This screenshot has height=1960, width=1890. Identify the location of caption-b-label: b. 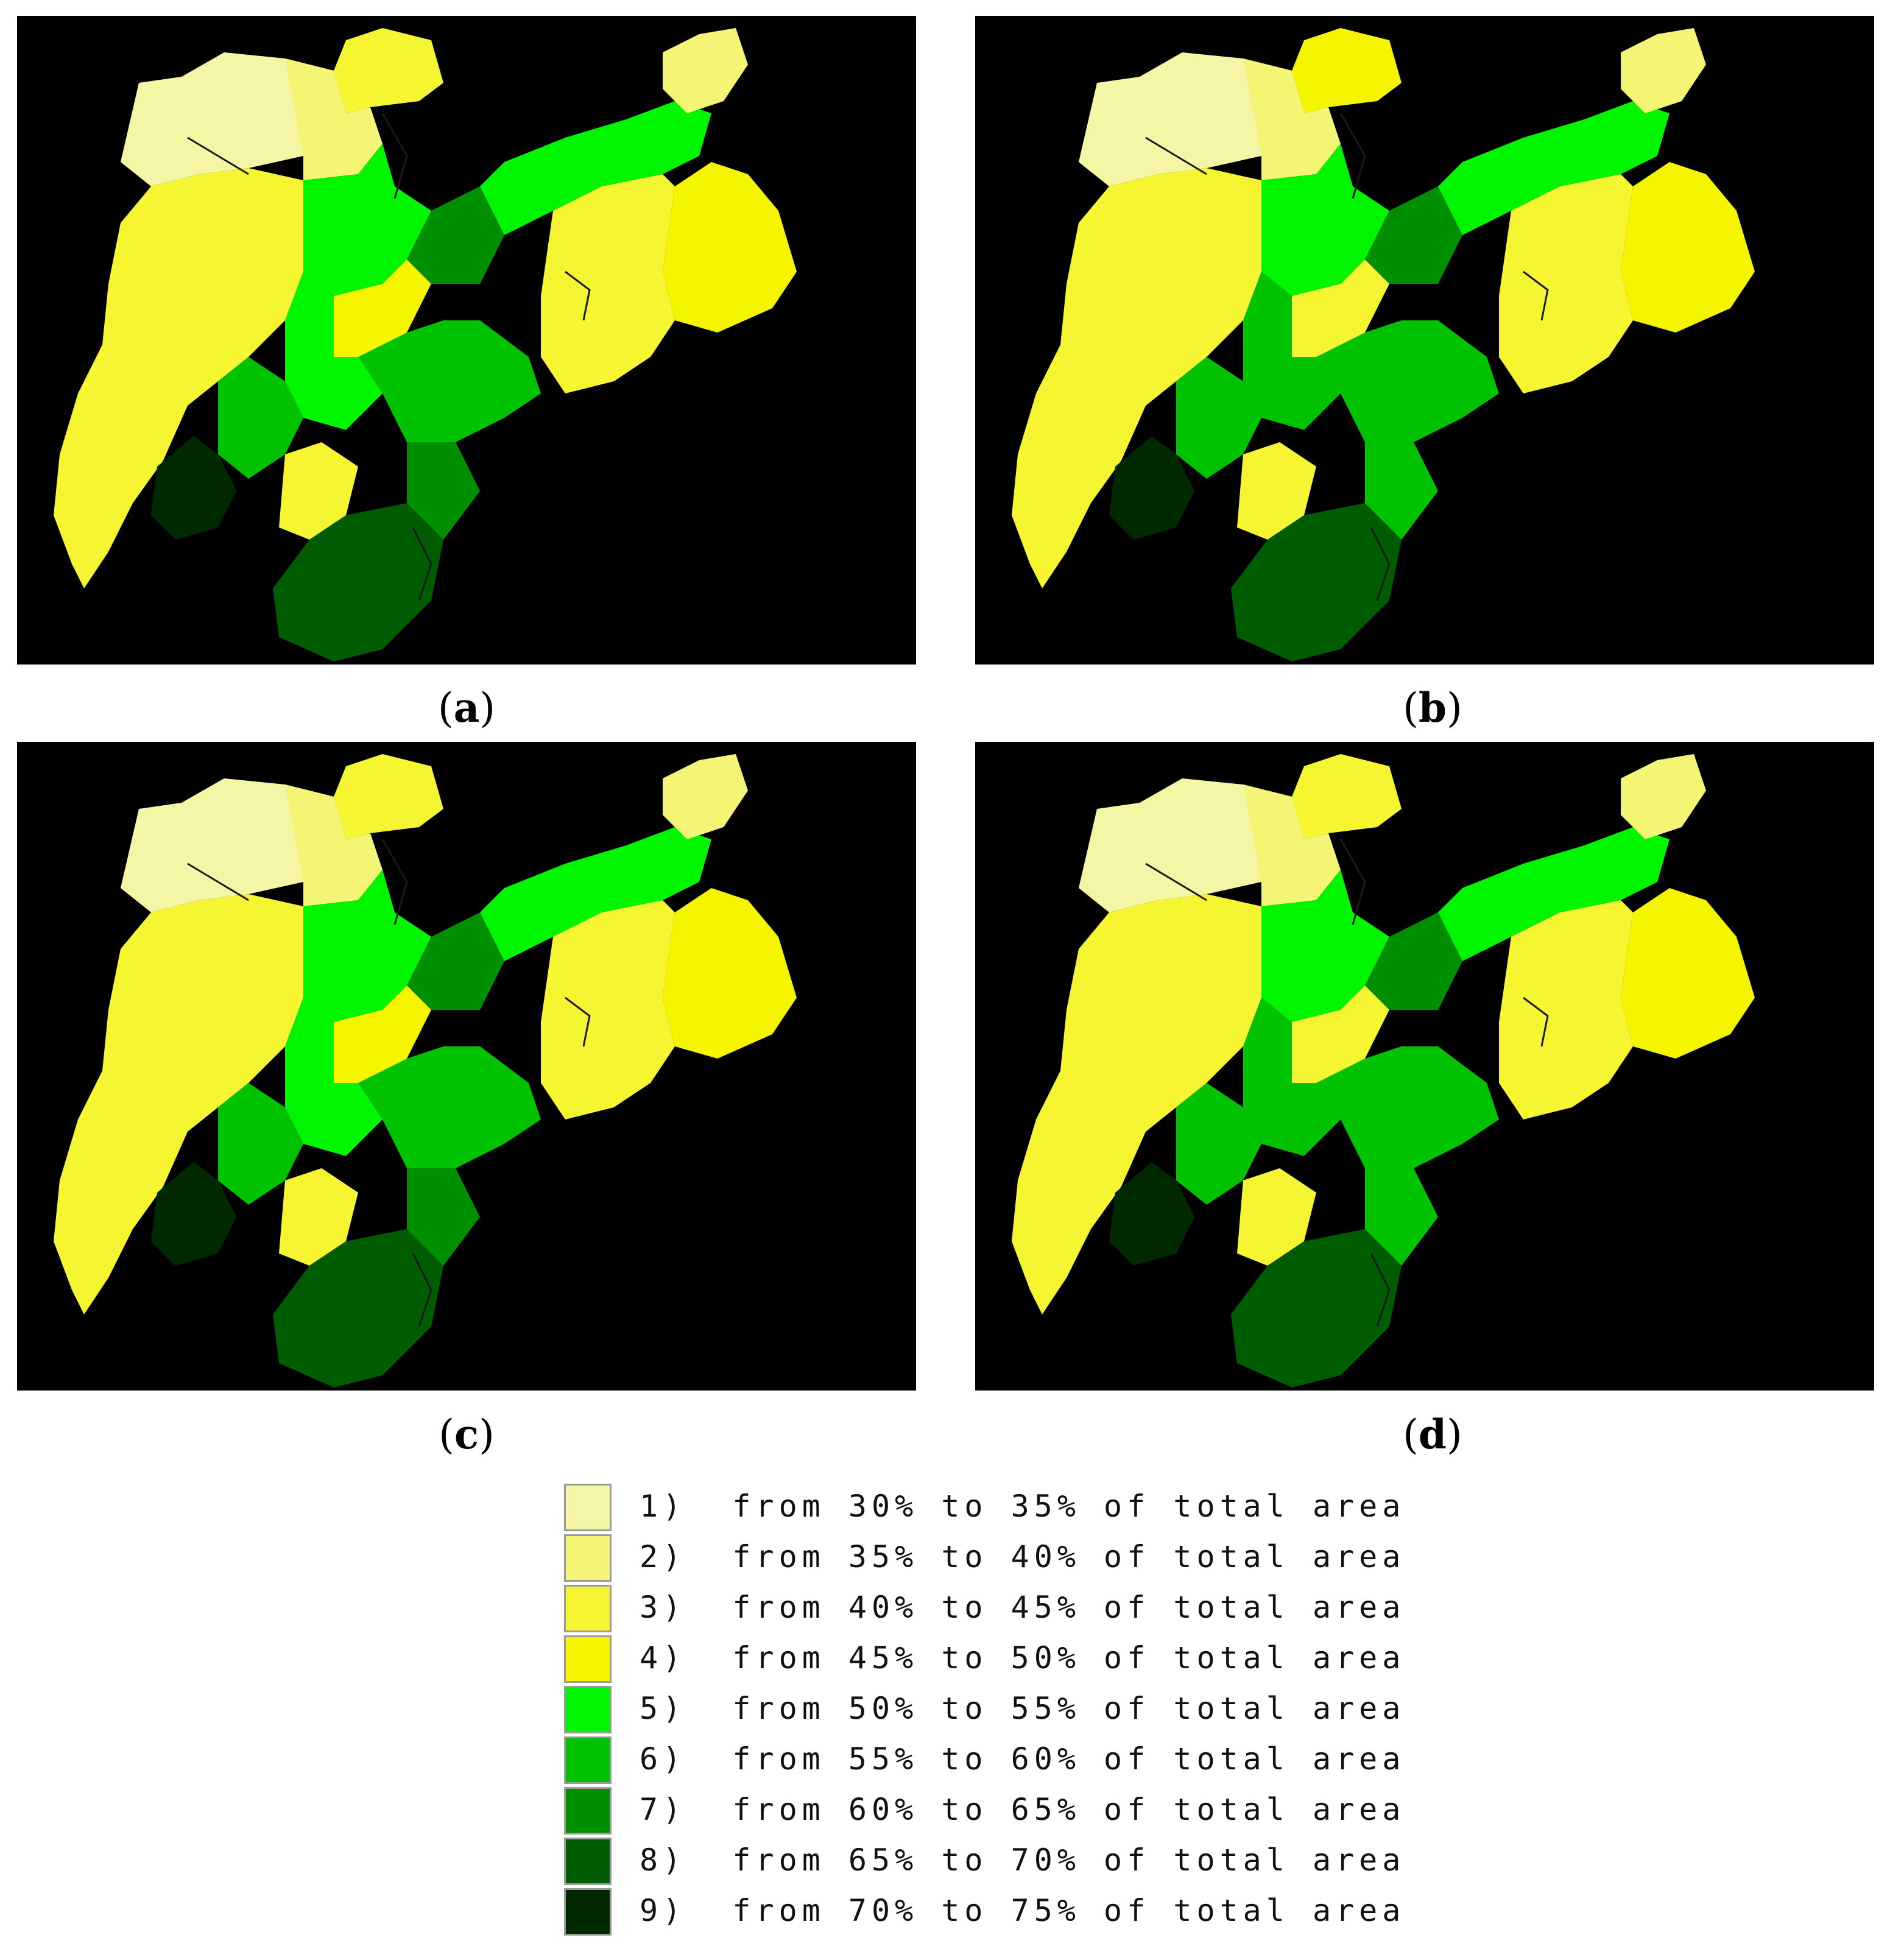
(1432, 707).